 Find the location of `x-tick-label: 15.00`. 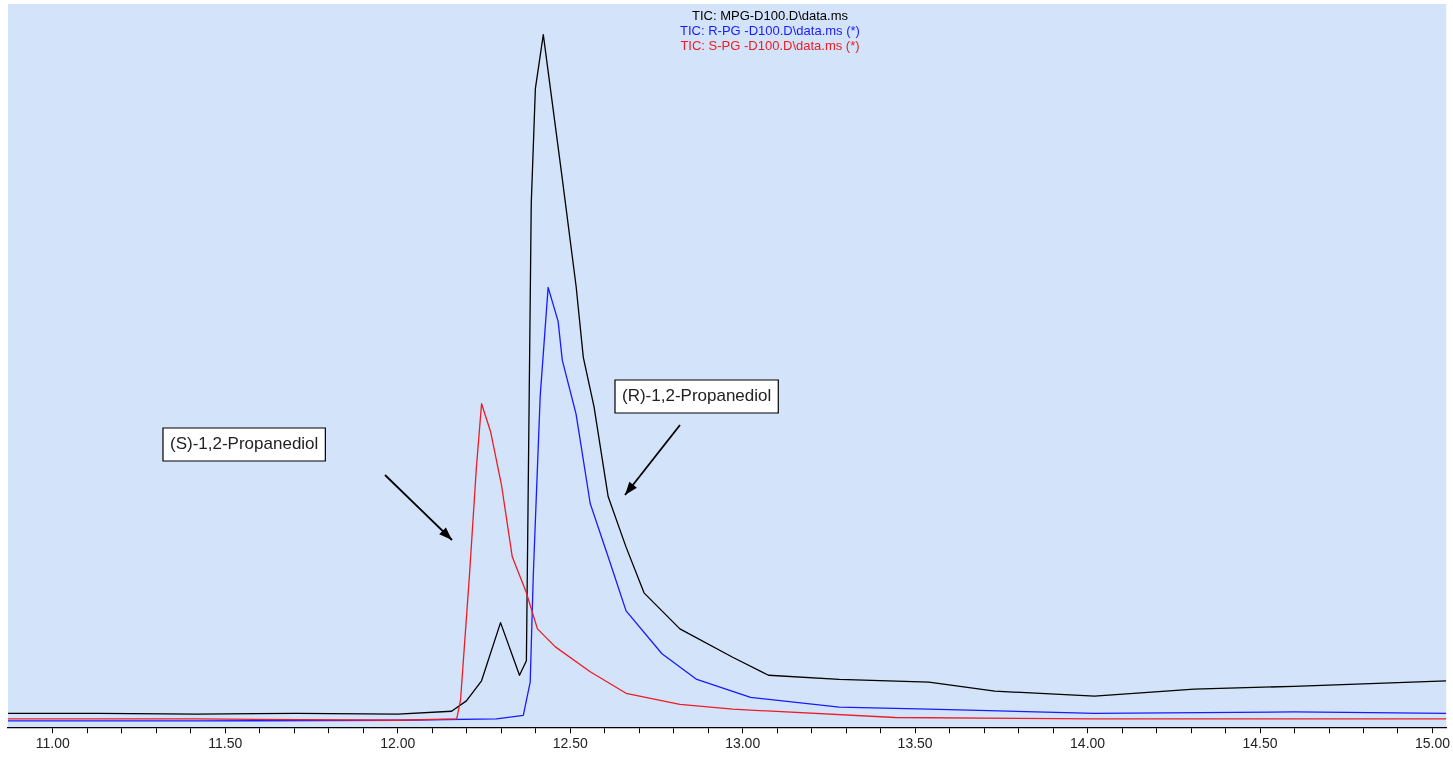

x-tick-label: 15.00 is located at coordinates (1432, 743).